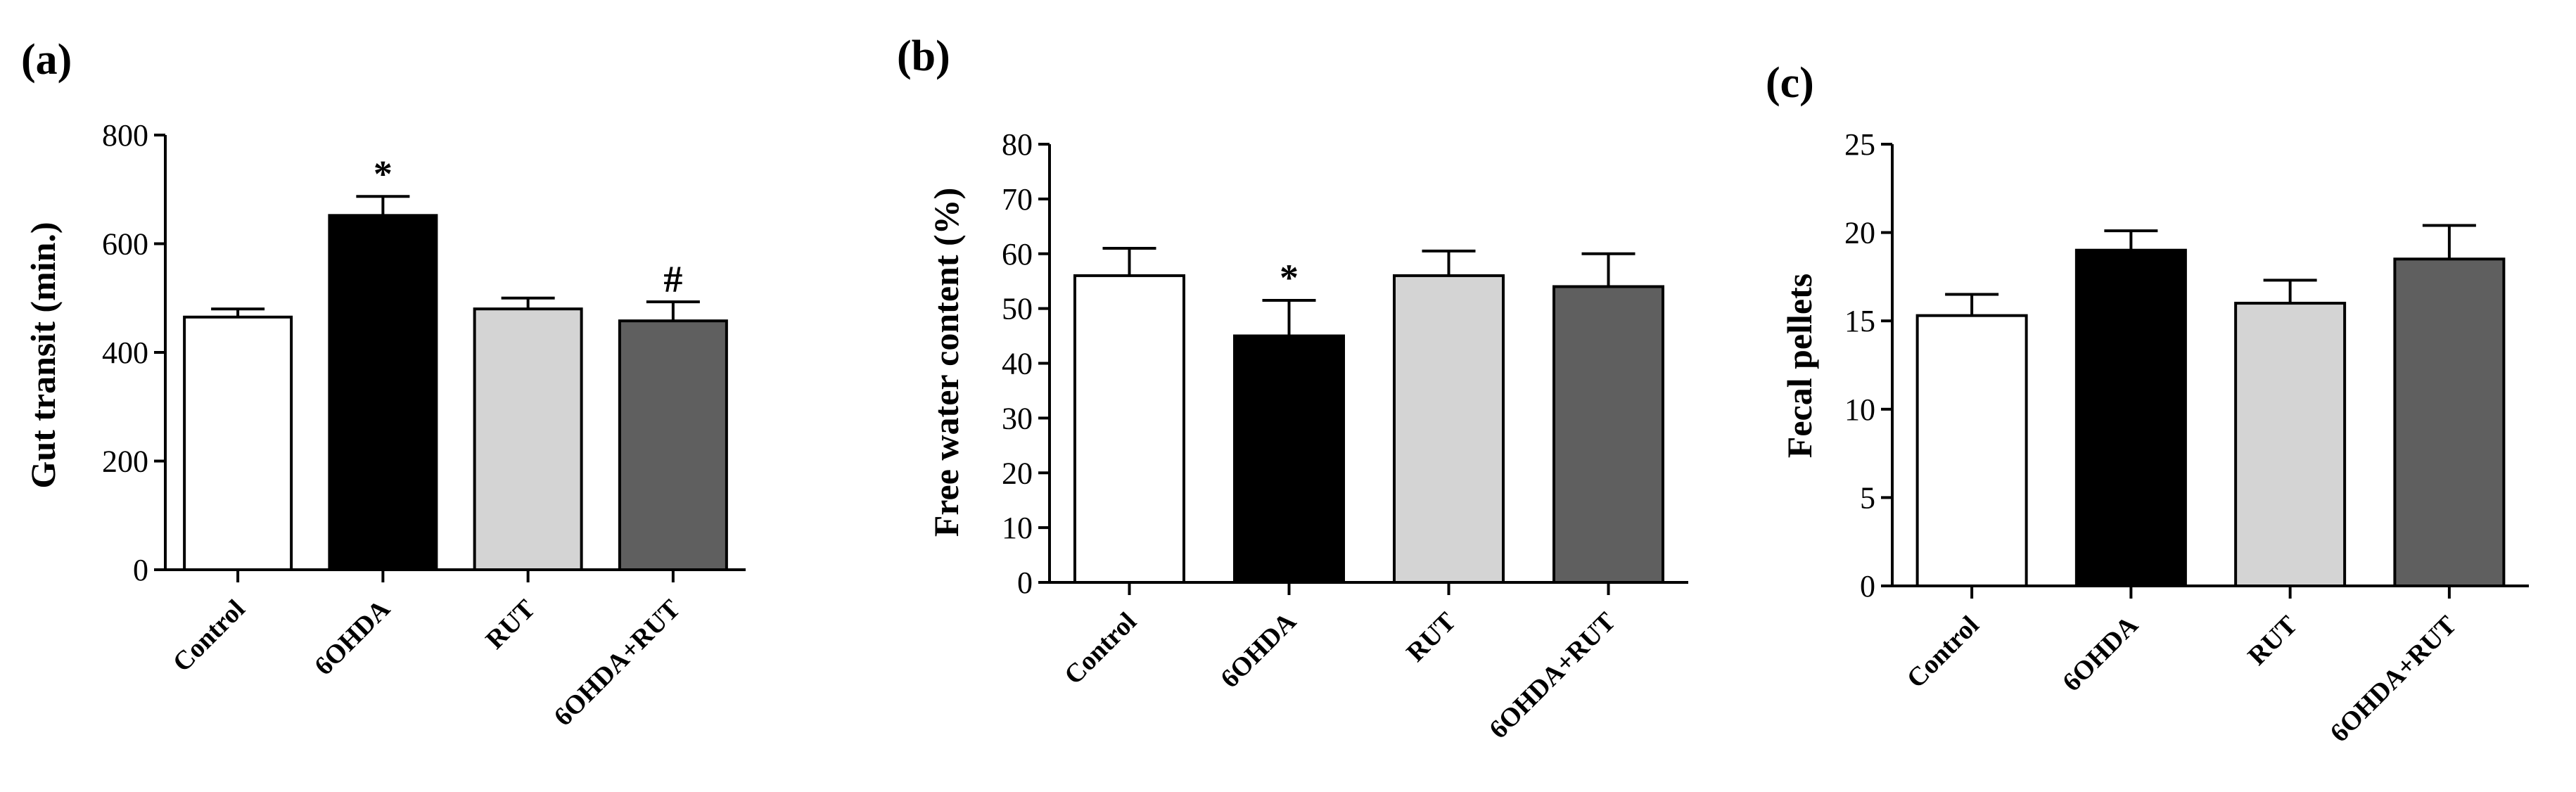 The image size is (2576, 792). I want to click on y-tick-label: 30, so click(1017, 418).